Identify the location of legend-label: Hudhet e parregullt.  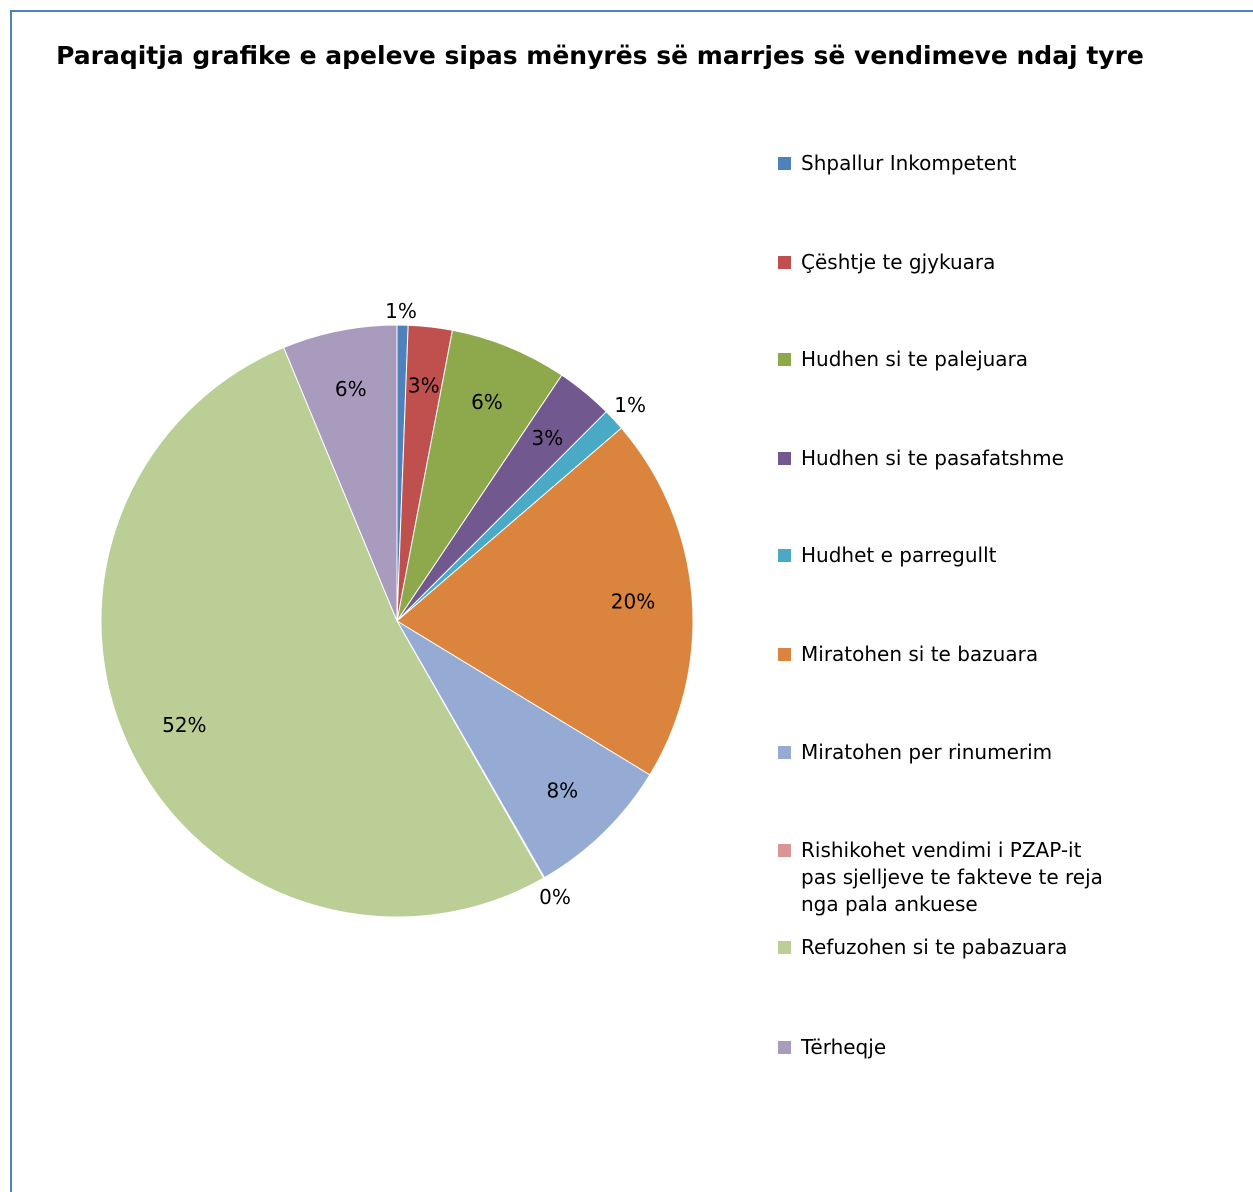
(899, 555).